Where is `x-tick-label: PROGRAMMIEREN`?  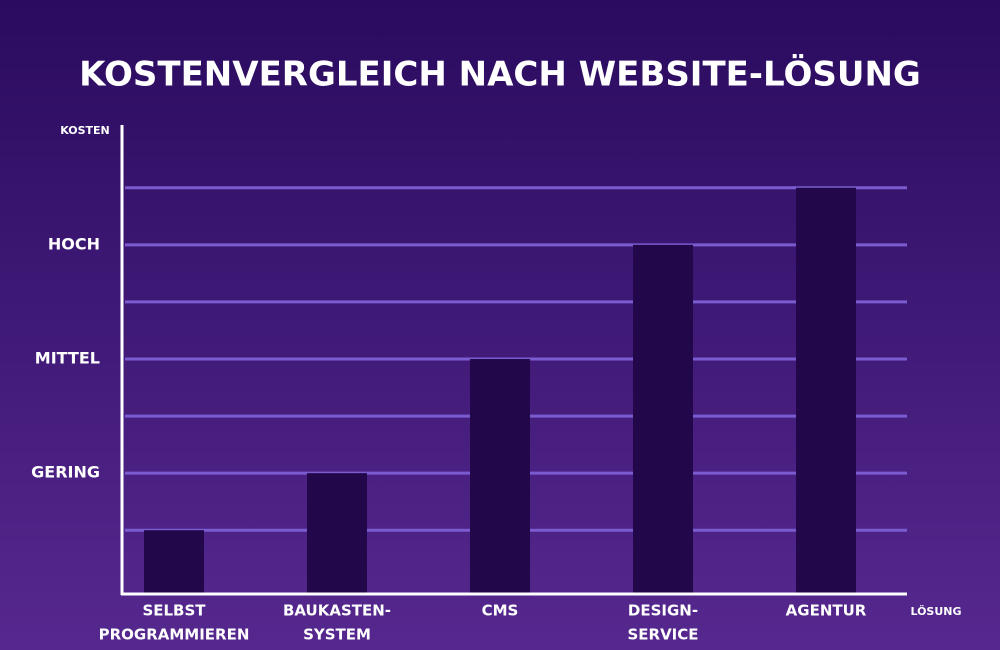 x-tick-label: PROGRAMMIEREN is located at coordinates (174, 635).